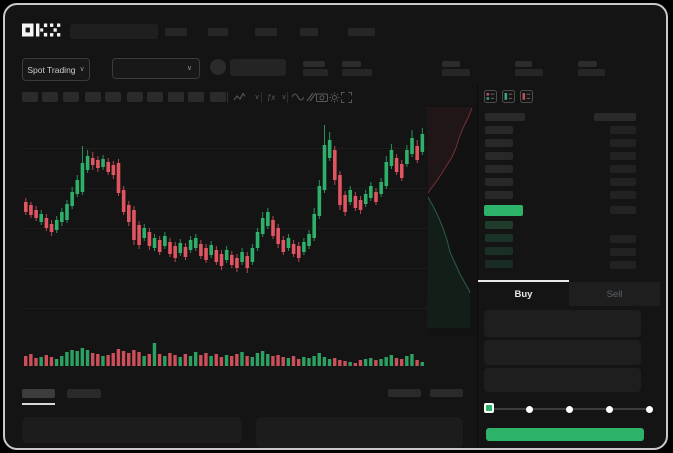 Image resolution: width=673 pixels, height=453 pixels. Describe the element at coordinates (56, 69) in the screenshot. I see `market-type-selector: Spot Trading ∨` at that location.